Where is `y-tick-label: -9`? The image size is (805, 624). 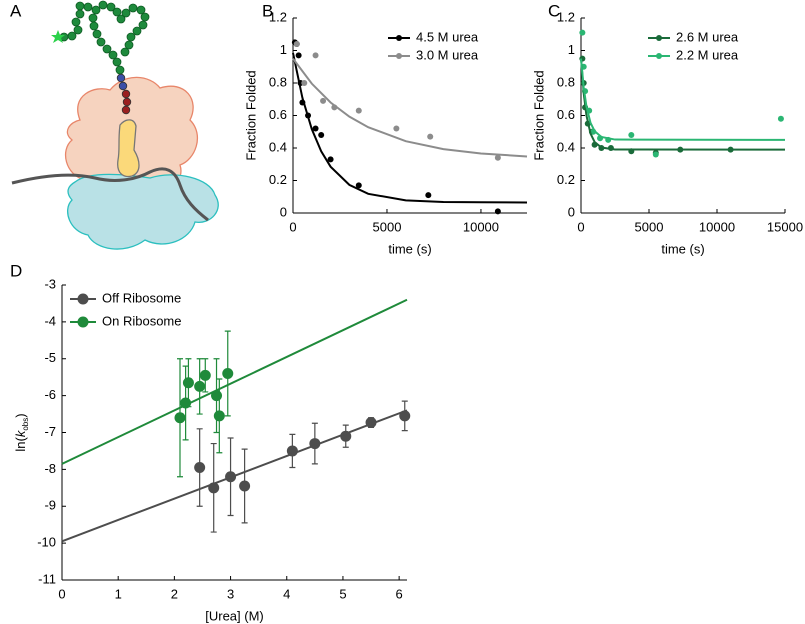 y-tick-label: -9 is located at coordinates (50, 505).